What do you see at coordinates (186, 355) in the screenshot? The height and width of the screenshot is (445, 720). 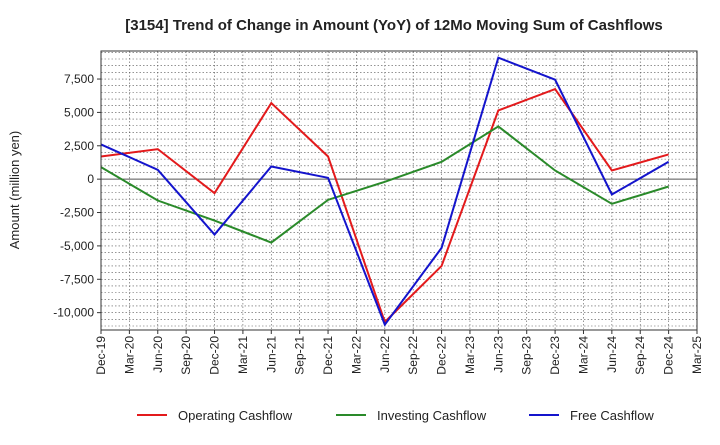 I see `x-tick-label: Sep-20` at bounding box center [186, 355].